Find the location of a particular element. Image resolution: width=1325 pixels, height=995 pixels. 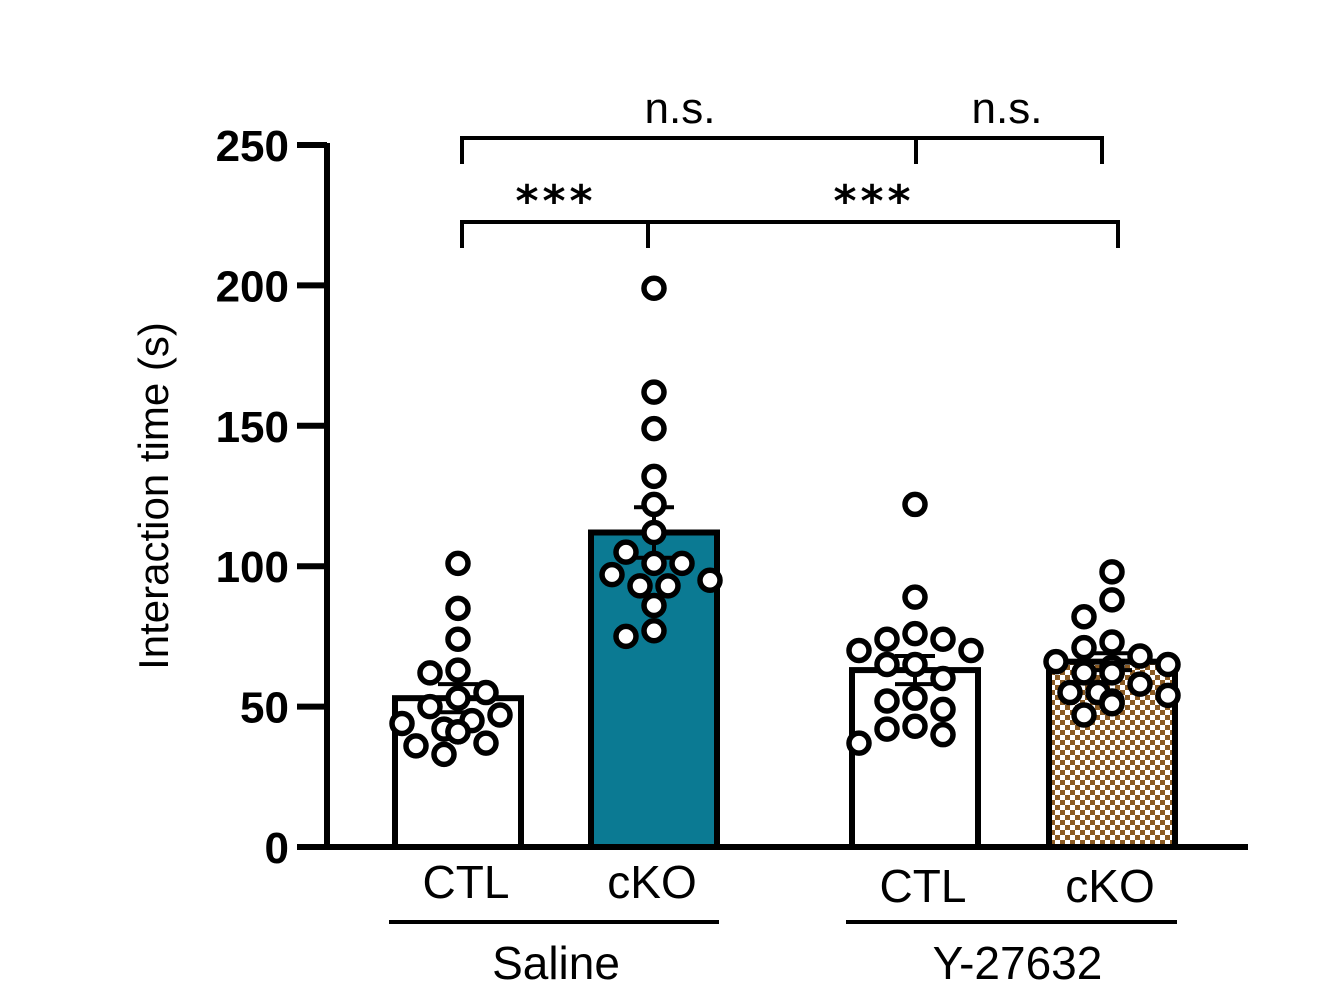

y-axis-title: Interaction time (s) is located at coordinates (153, 496).